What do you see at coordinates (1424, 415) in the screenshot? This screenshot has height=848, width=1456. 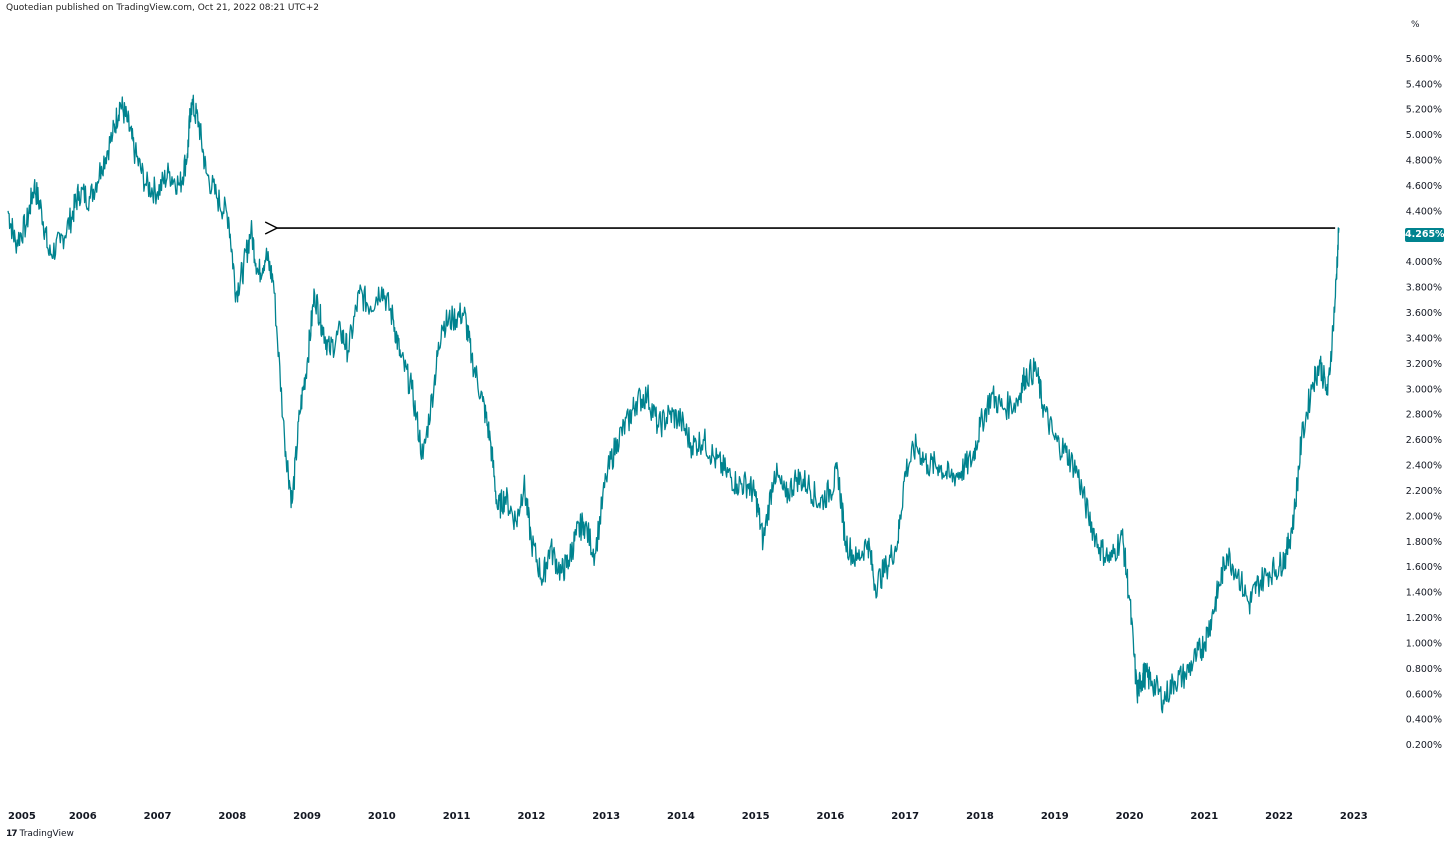 I see `y-tick-label: 2.800%` at bounding box center [1424, 415].